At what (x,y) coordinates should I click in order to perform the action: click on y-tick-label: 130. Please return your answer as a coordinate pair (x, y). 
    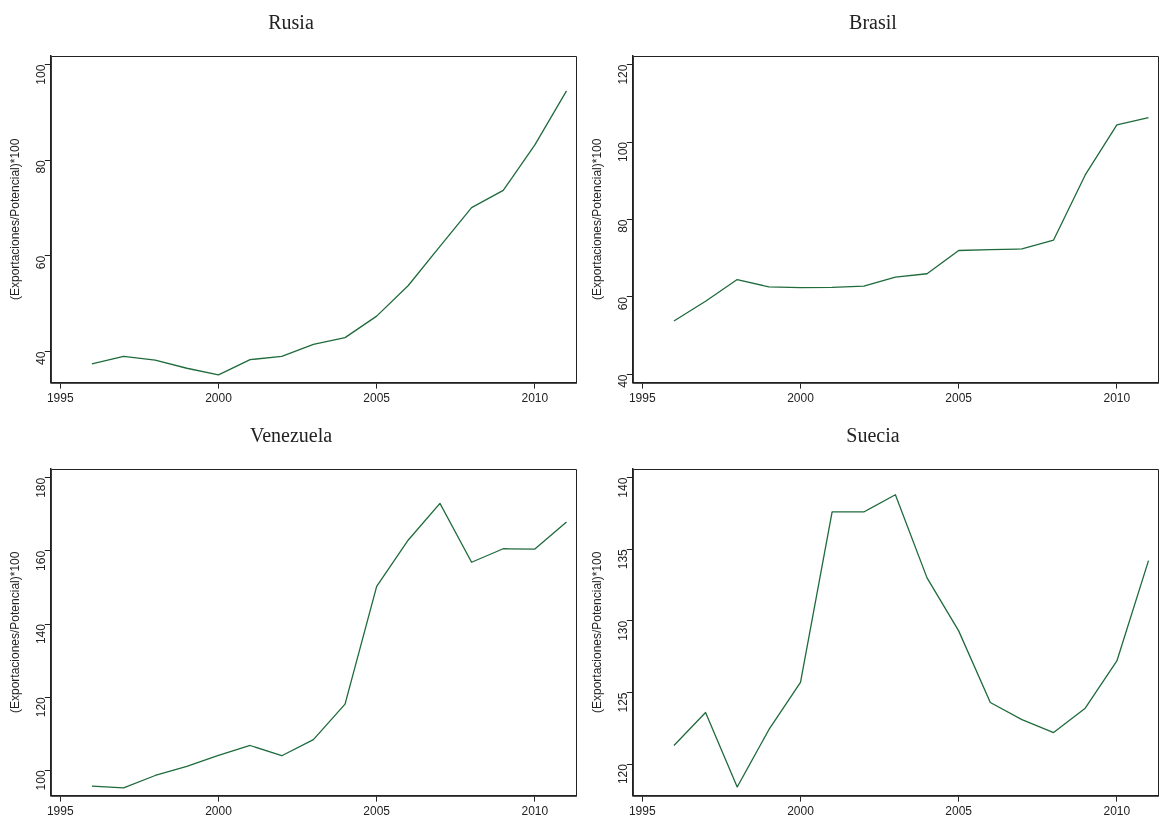
    Looking at the image, I should click on (623, 630).